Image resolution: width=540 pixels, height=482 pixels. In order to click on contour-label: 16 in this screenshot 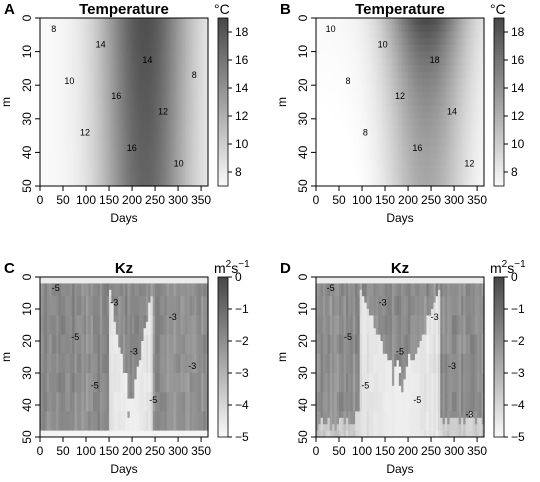, I will do `click(116, 96)`.